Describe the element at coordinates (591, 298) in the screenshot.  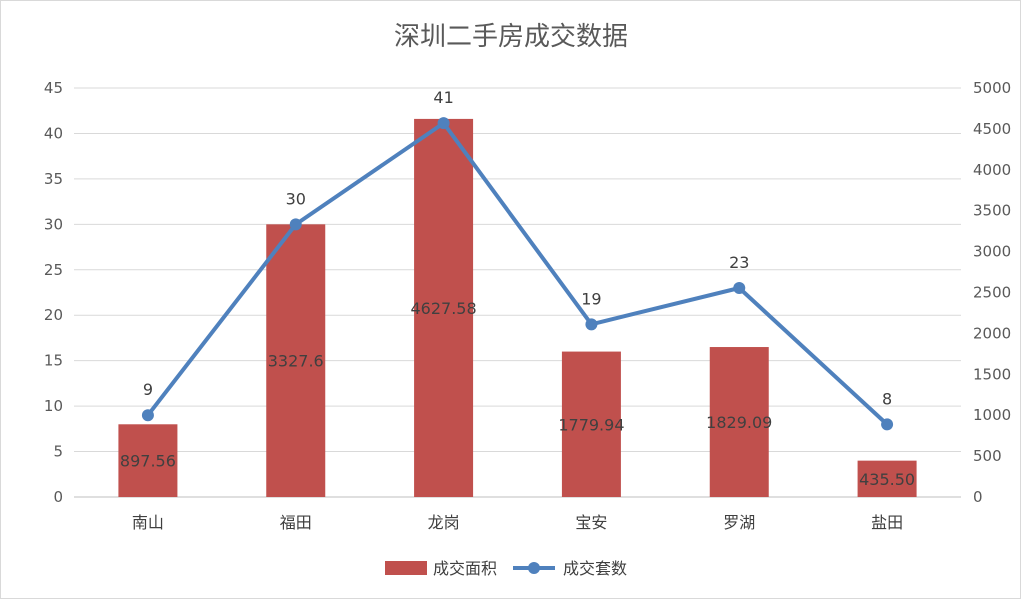
I see `line-data-label: 19` at that location.